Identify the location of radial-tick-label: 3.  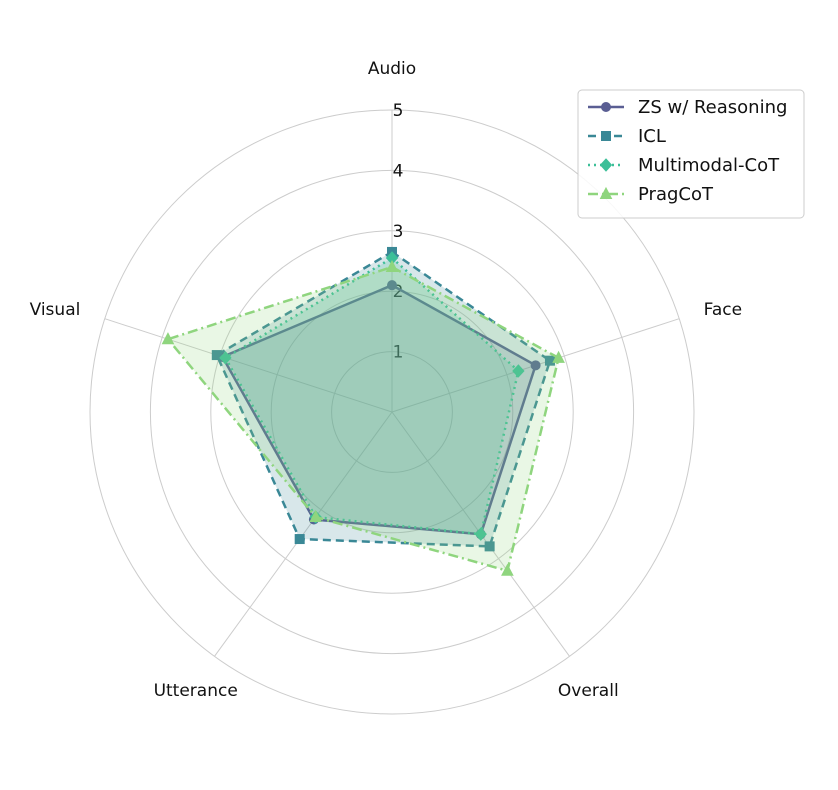
(398, 232).